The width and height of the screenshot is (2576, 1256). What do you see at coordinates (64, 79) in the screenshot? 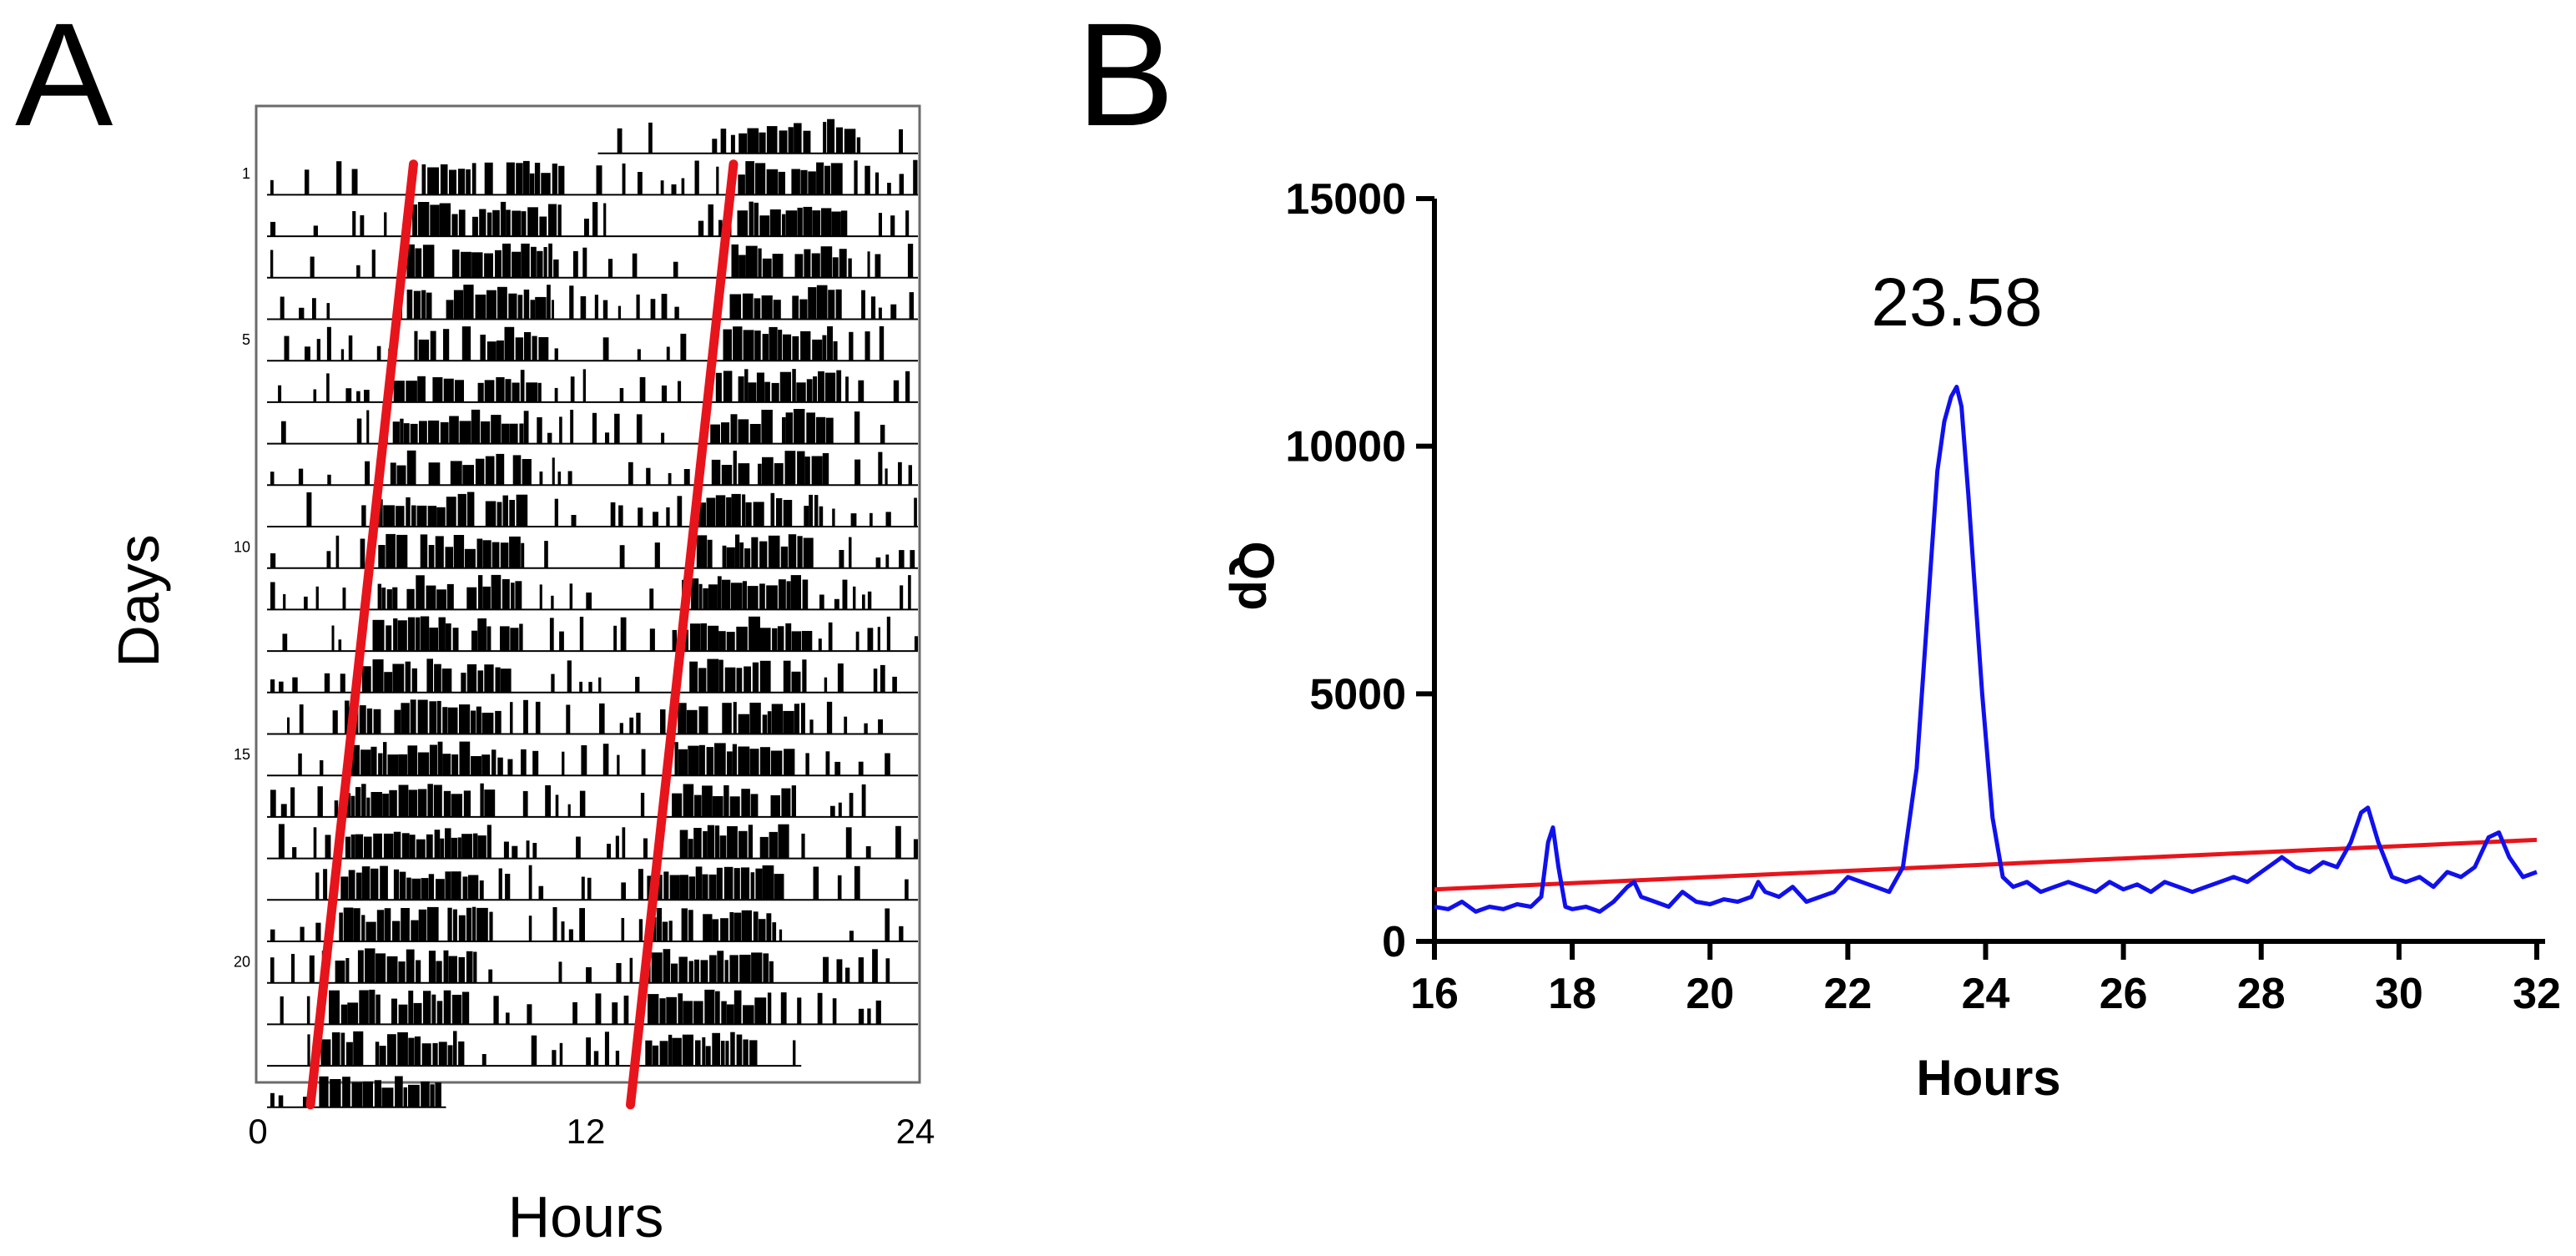
I see `panel-a-letter: A` at bounding box center [64, 79].